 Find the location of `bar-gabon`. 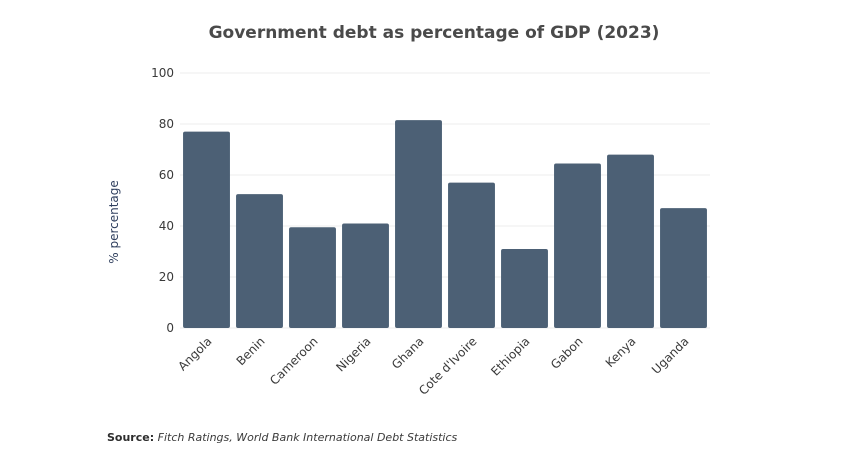

bar-gabon is located at coordinates (577, 245).